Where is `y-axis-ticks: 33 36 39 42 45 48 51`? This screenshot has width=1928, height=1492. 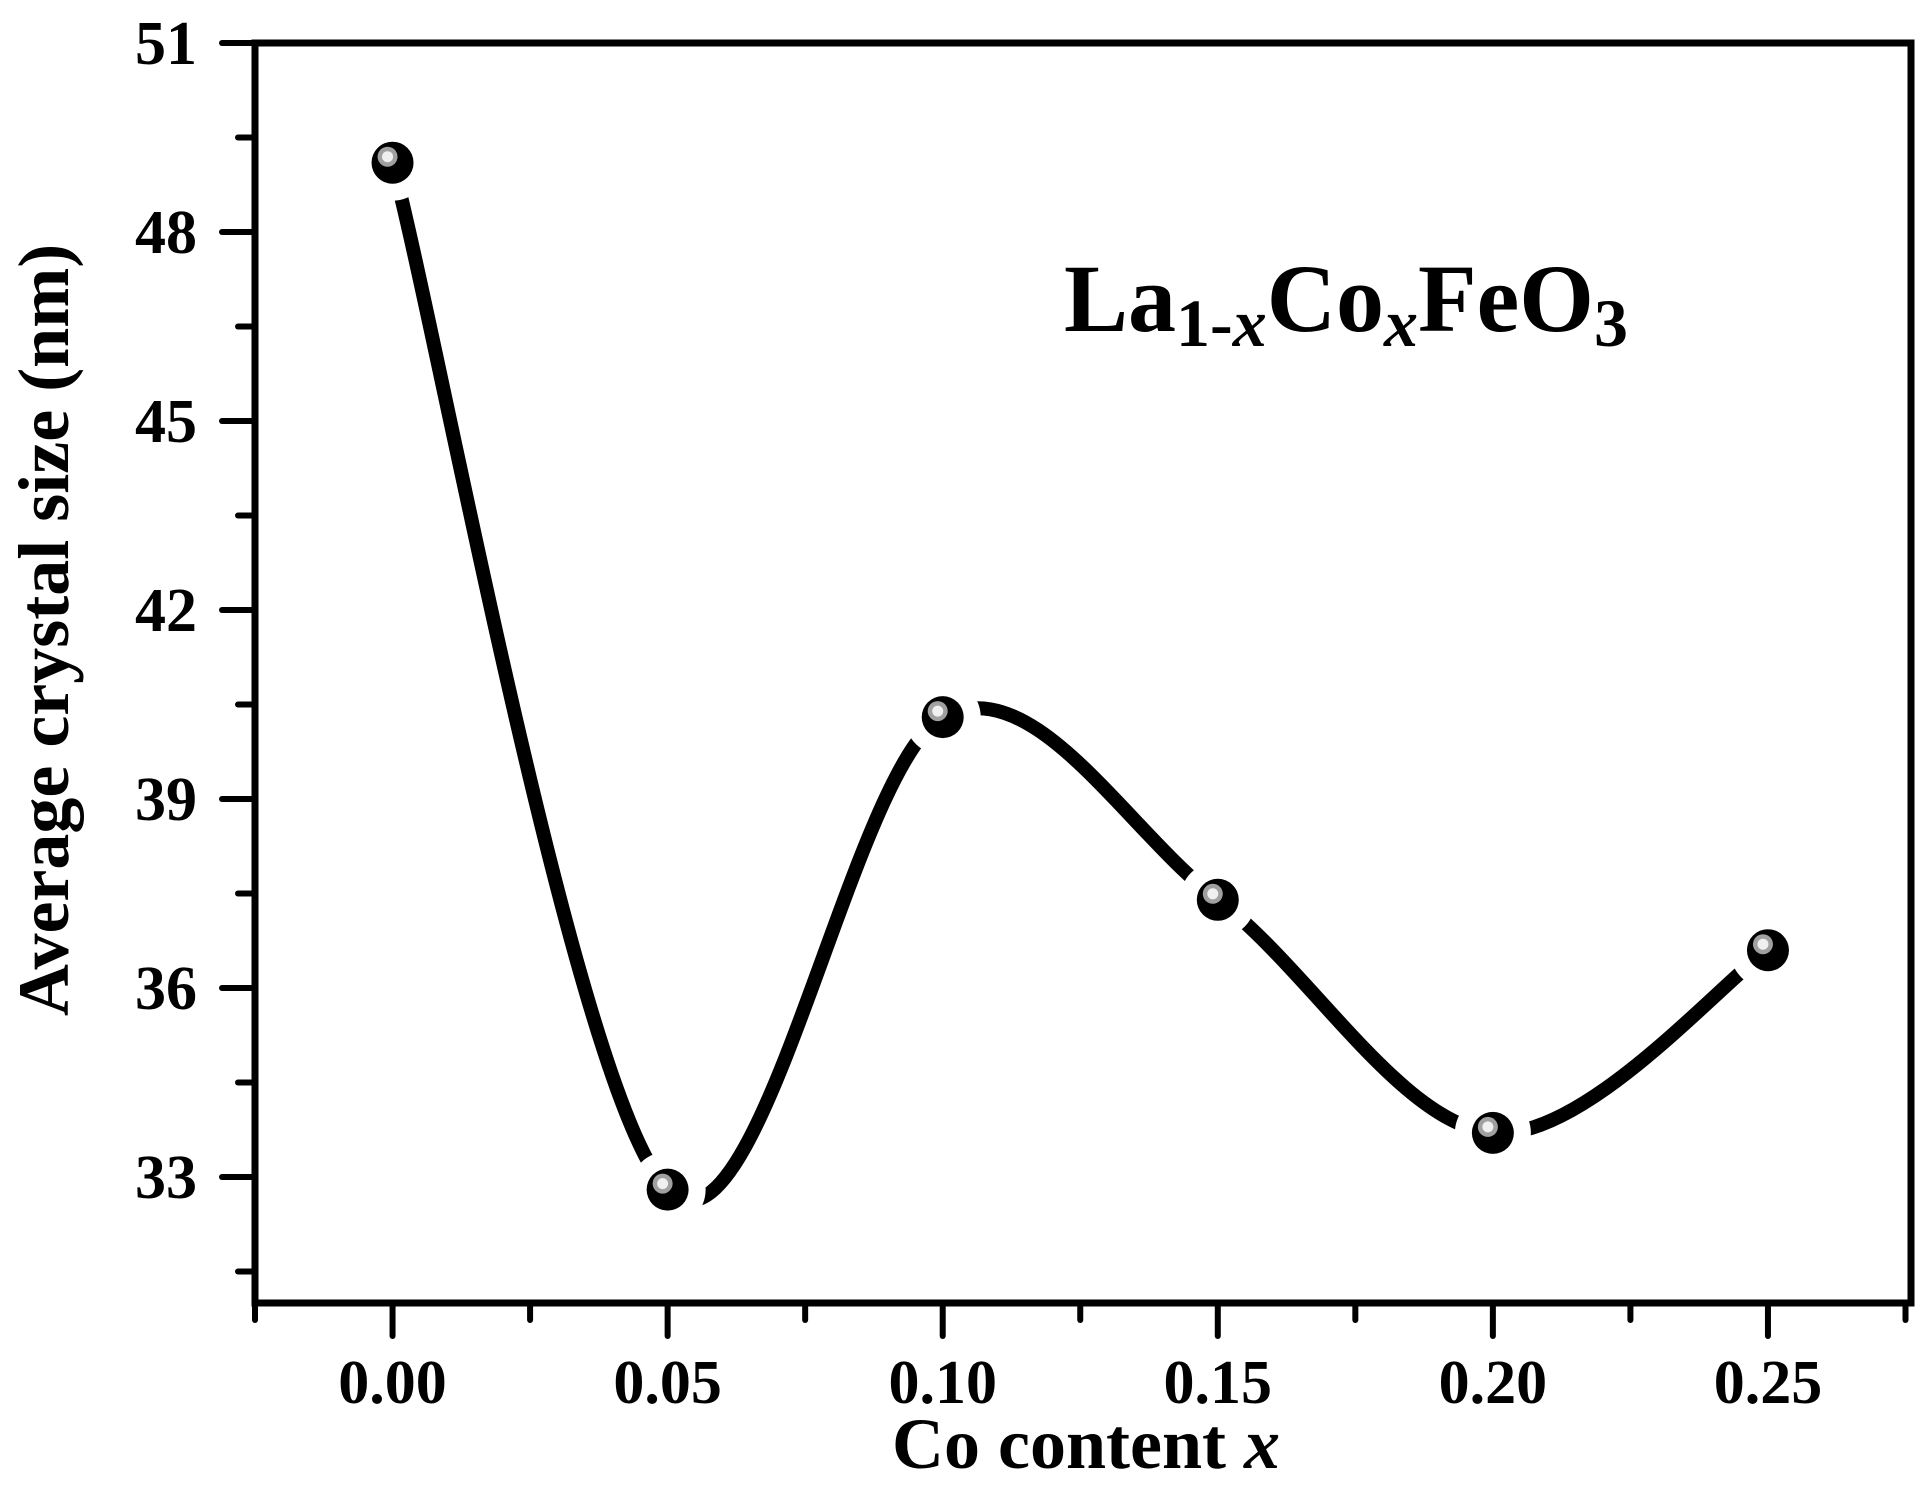
y-axis-ticks: 33 36 39 42 45 48 51 is located at coordinates (196, 642).